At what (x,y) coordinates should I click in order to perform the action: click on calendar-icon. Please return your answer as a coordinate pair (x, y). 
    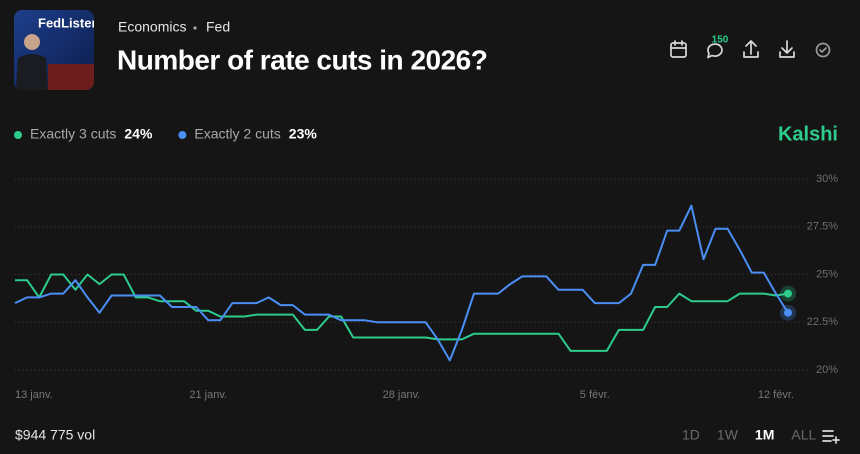
    Looking at the image, I should click on (678, 49).